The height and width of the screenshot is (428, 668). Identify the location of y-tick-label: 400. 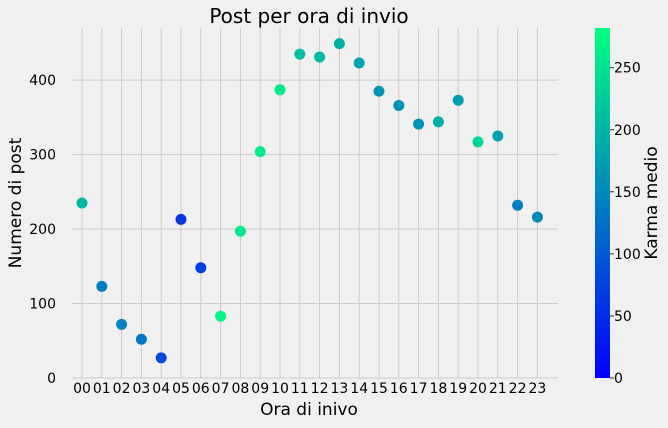
(42, 81).